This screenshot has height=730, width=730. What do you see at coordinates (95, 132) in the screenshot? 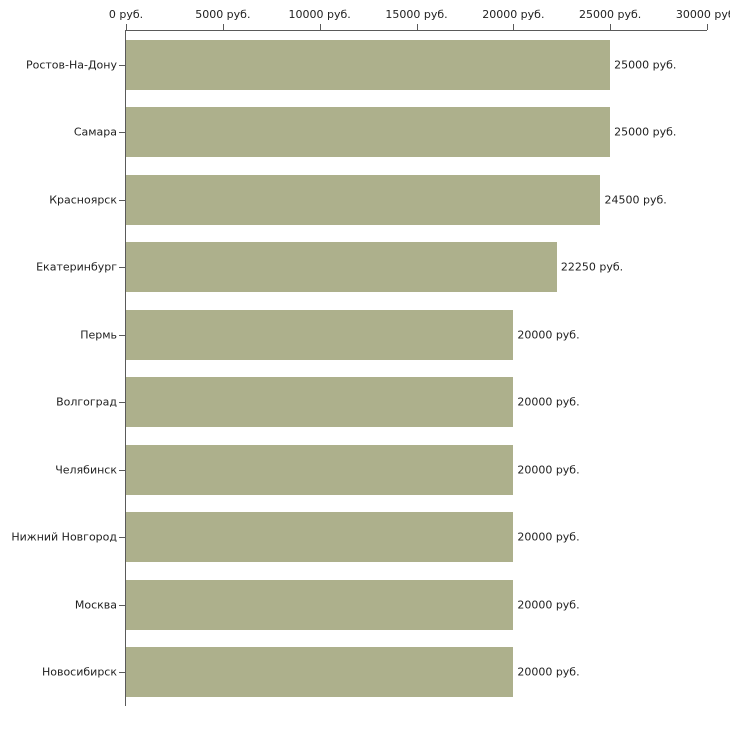
I see `y-category-label: Самара` at bounding box center [95, 132].